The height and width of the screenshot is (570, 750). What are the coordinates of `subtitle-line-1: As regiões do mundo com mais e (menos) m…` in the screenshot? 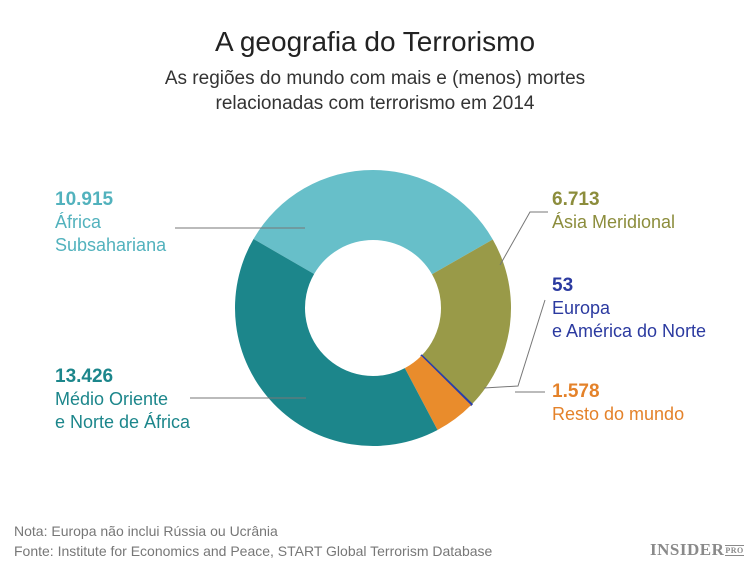 It's located at (375, 78).